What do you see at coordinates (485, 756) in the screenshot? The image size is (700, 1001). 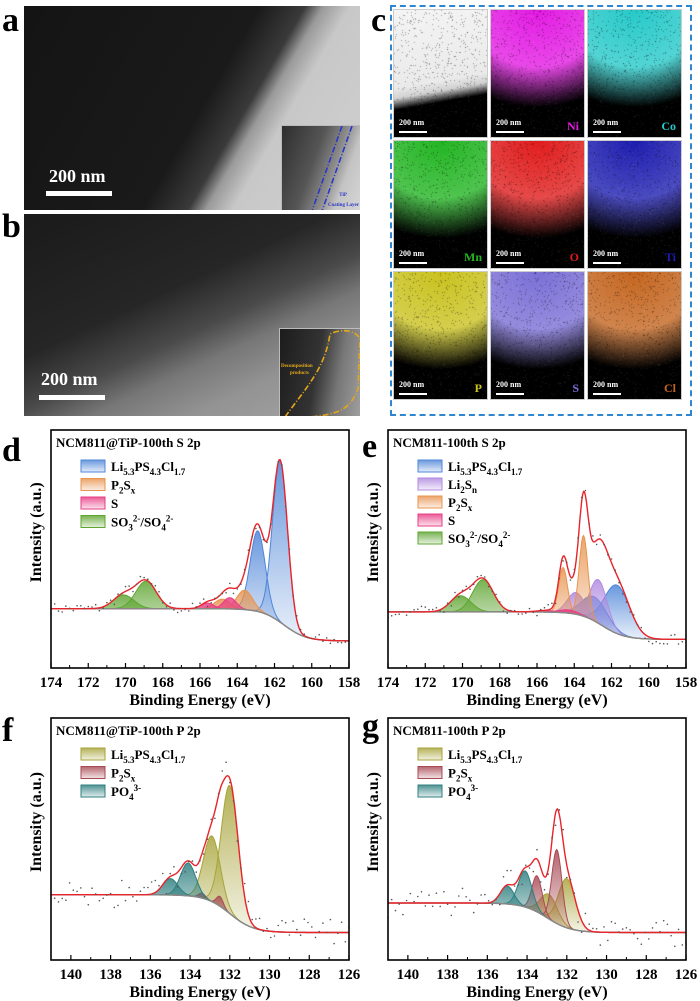 I see `legend-label: Li5.3PS4.3Cl1.7` at bounding box center [485, 756].